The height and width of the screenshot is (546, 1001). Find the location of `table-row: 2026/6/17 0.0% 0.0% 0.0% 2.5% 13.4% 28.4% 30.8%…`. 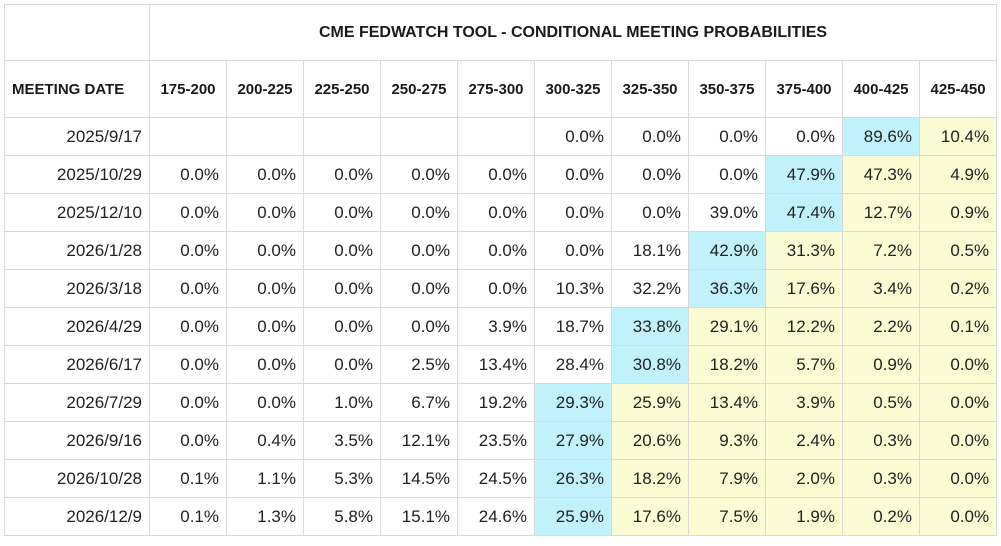

table-row: 2026/6/17 0.0% 0.0% 0.0% 2.5% 13.4% 28.4% 30.8%… is located at coordinates (501, 364).